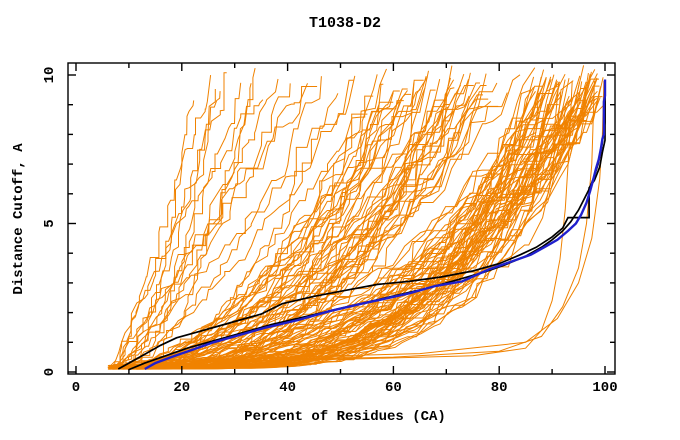 This screenshot has height=440, width=680. What do you see at coordinates (393, 388) in the screenshot?
I see `x-tick-label: 60` at bounding box center [393, 388].